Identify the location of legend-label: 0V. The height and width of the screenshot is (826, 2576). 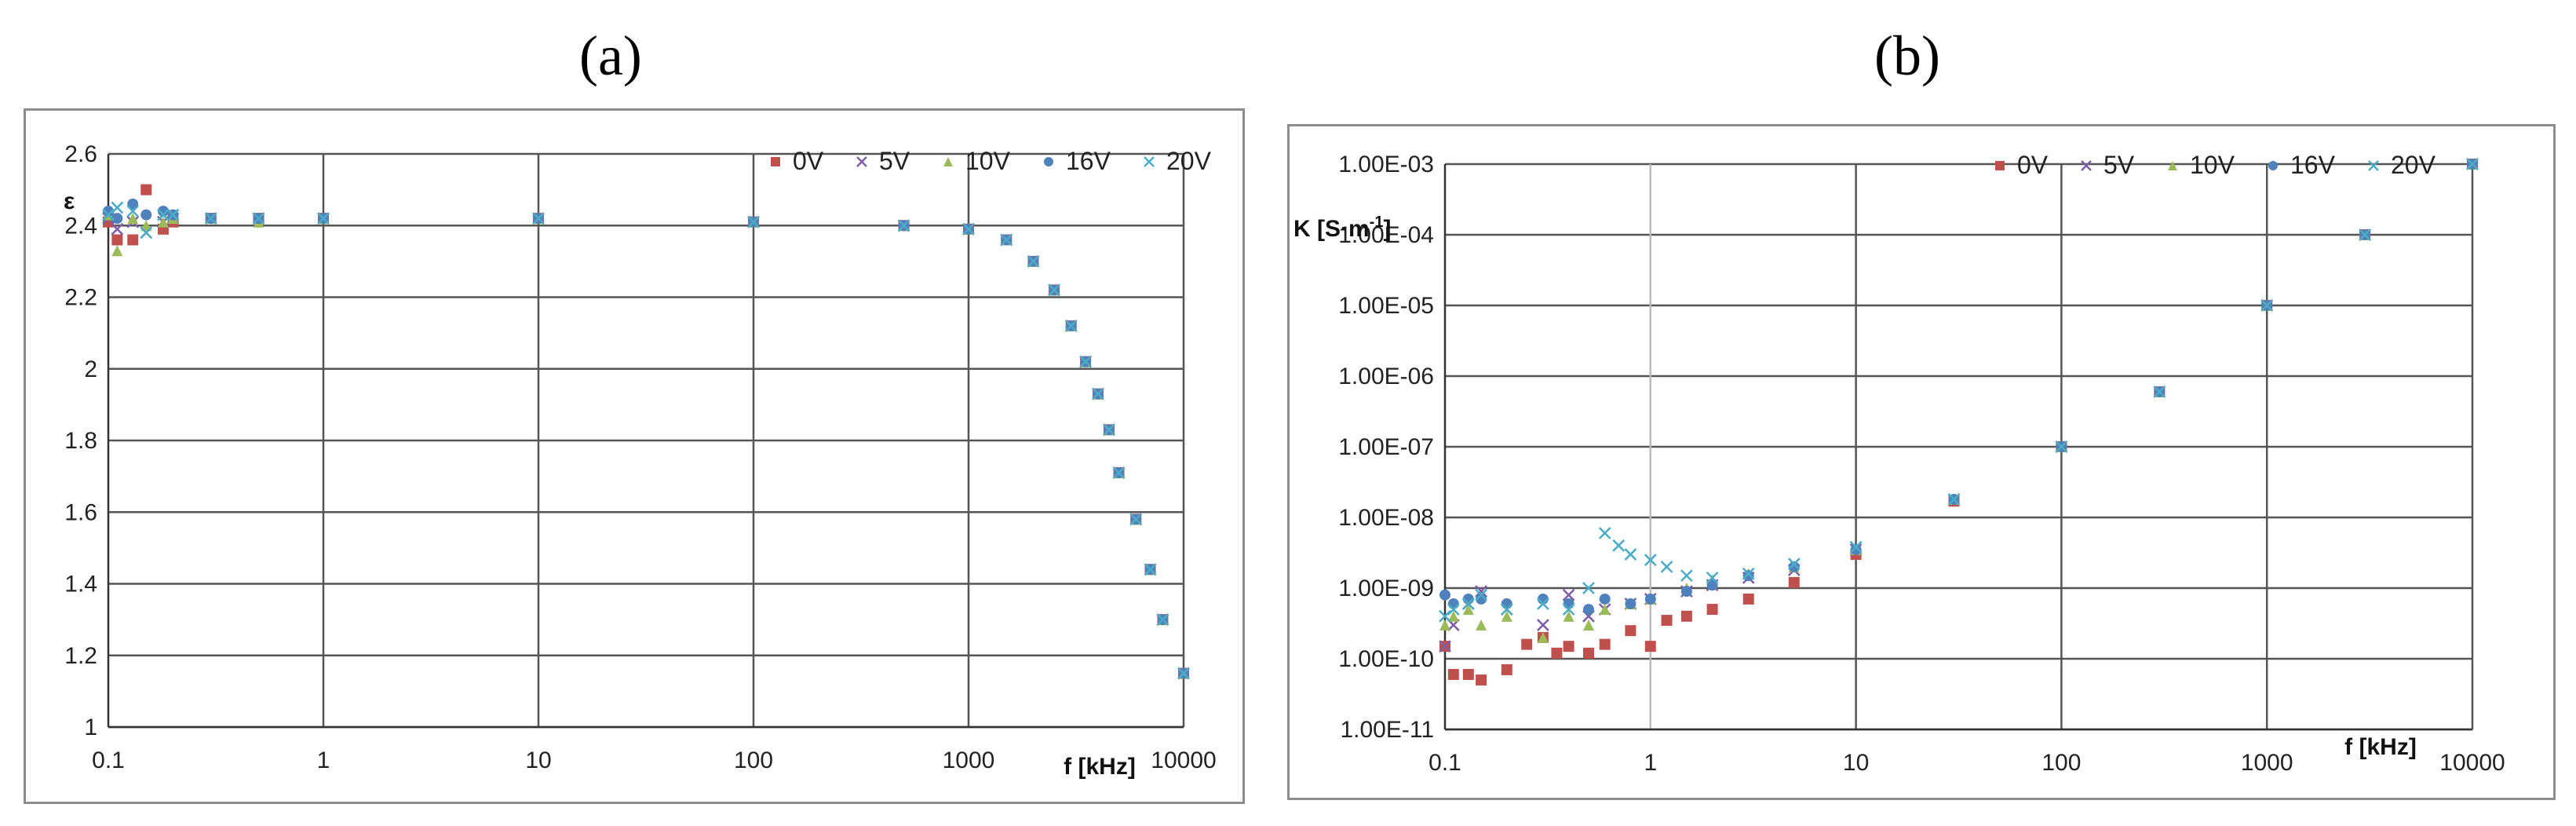
(808, 161).